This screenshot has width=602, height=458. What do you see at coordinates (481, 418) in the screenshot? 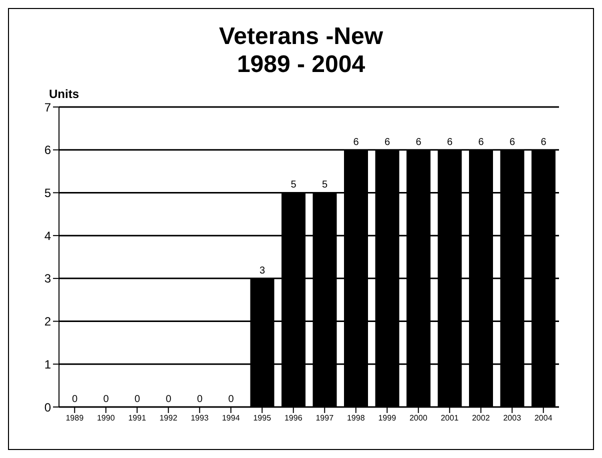
I see `x-tick-label: 2002` at bounding box center [481, 418].